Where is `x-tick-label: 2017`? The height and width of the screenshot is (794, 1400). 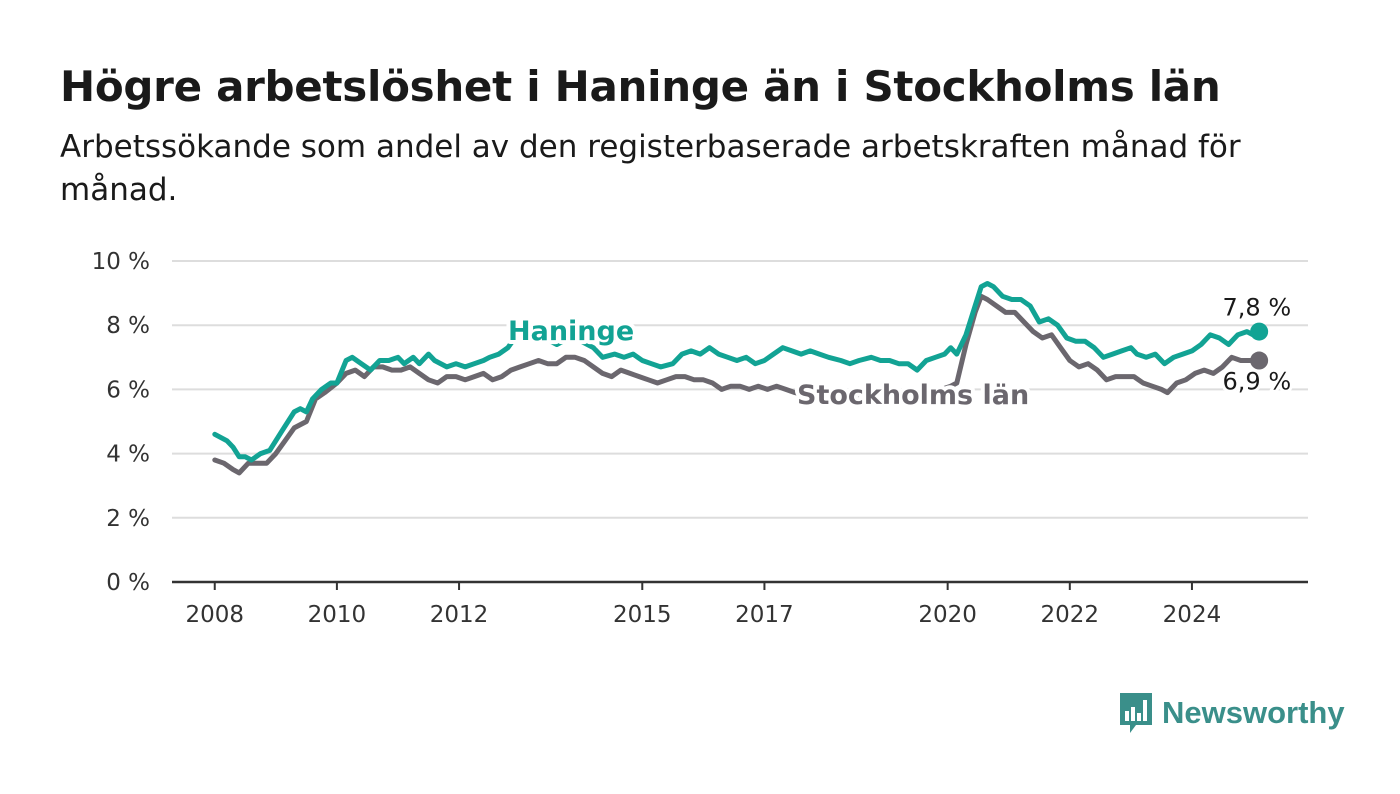 x-tick-label: 2017 is located at coordinates (764, 615).